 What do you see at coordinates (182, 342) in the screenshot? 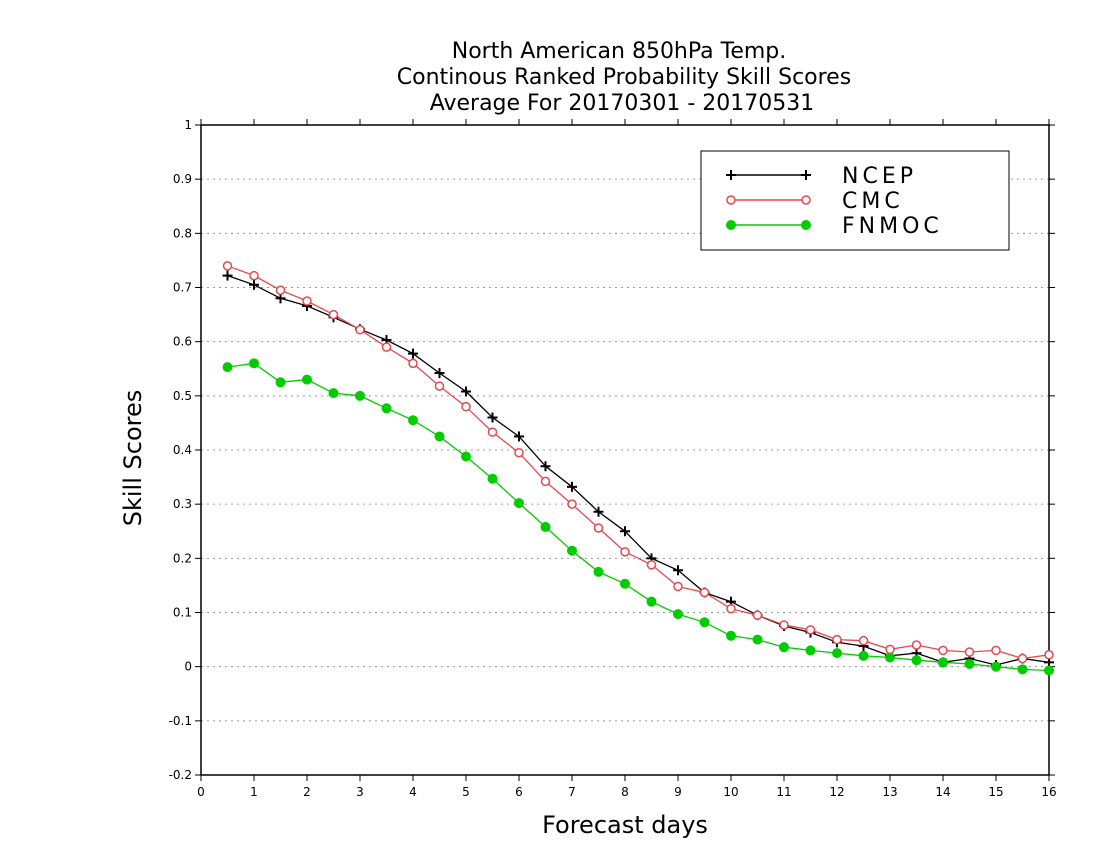
I see `y-tick-label: 0.6` at bounding box center [182, 342].